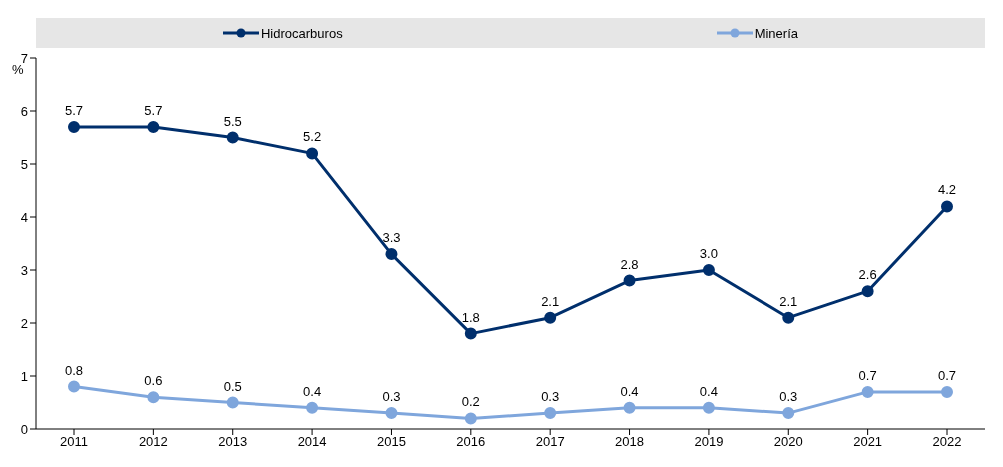 The height and width of the screenshot is (467, 1003). Describe the element at coordinates (24, 270) in the screenshot. I see `y-tick-label: 3` at that location.